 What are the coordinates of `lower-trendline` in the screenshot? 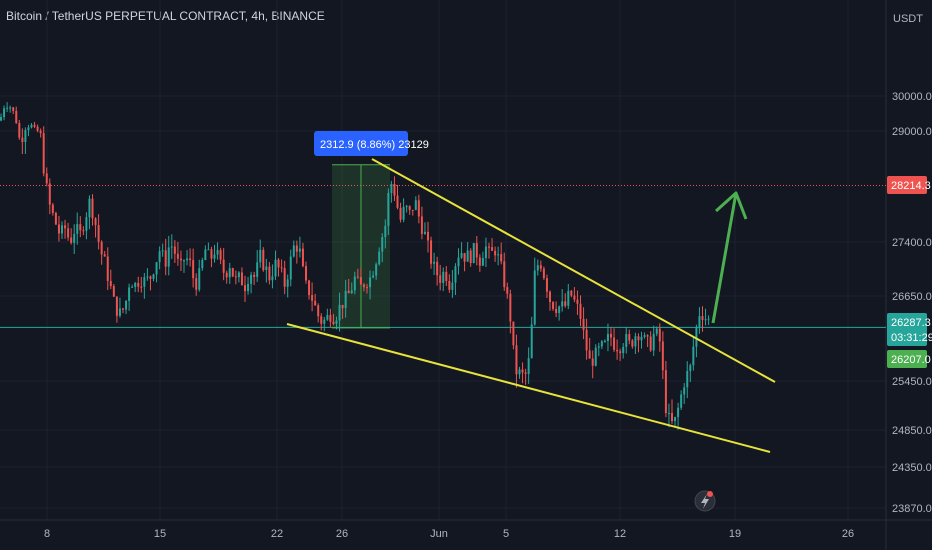 It's located at (528, 388).